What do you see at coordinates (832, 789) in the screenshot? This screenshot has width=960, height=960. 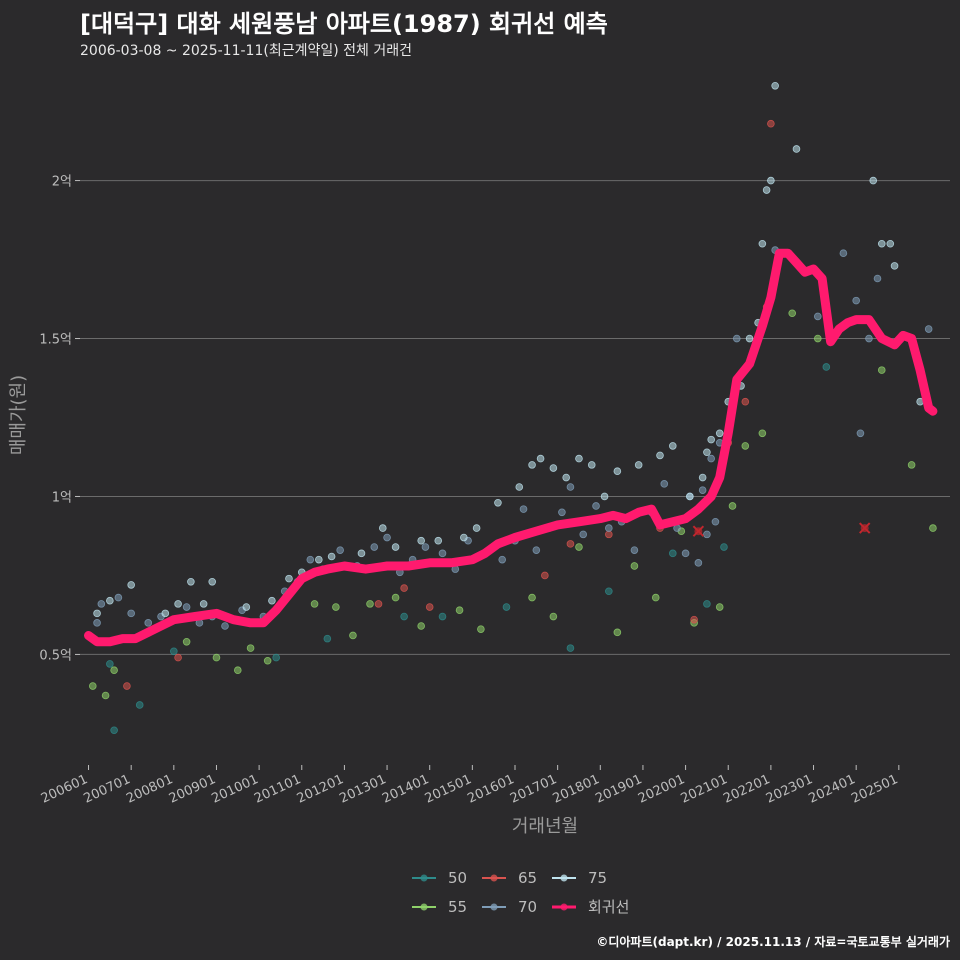 I see `x-tick-label: 202401` at bounding box center [832, 789].